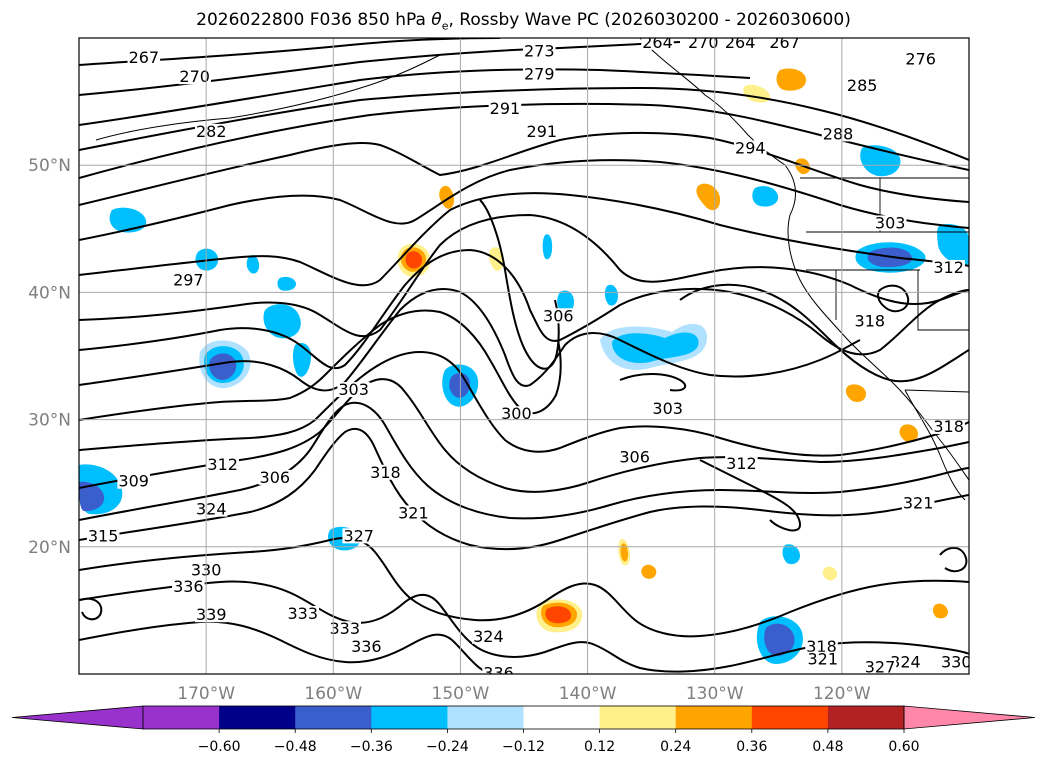 This screenshot has height=767, width=1047. I want to click on colorbar-over-arrow, so click(969, 717).